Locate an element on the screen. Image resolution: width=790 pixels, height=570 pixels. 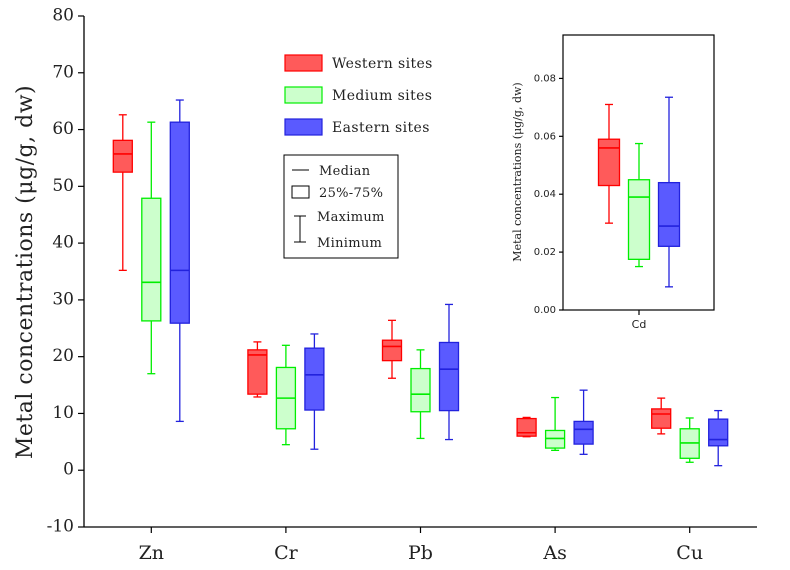
y-tick-label: 40 is located at coordinates (63, 243).